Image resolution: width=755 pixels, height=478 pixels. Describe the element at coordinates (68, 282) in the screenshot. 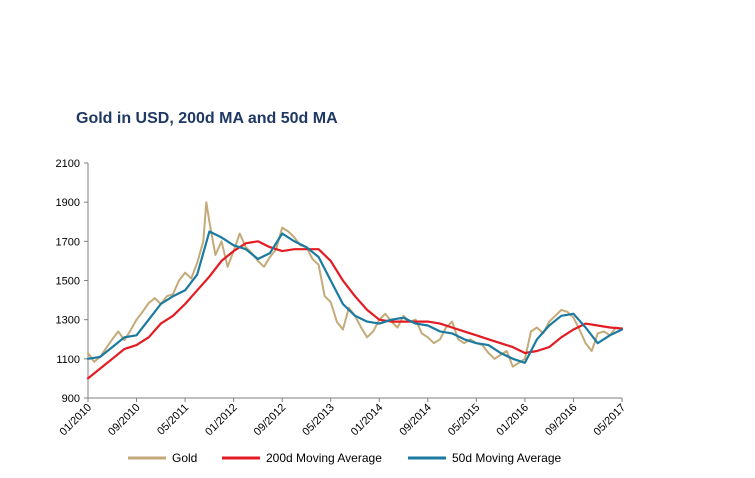

I see `y-tick-label: 1500` at that location.